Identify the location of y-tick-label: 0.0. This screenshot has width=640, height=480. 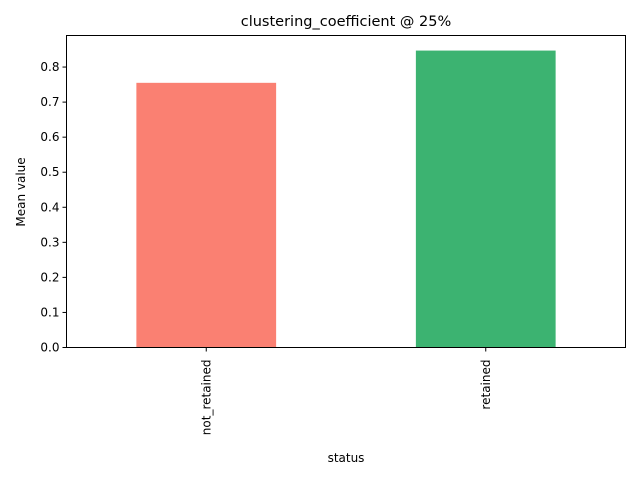
(49, 348).